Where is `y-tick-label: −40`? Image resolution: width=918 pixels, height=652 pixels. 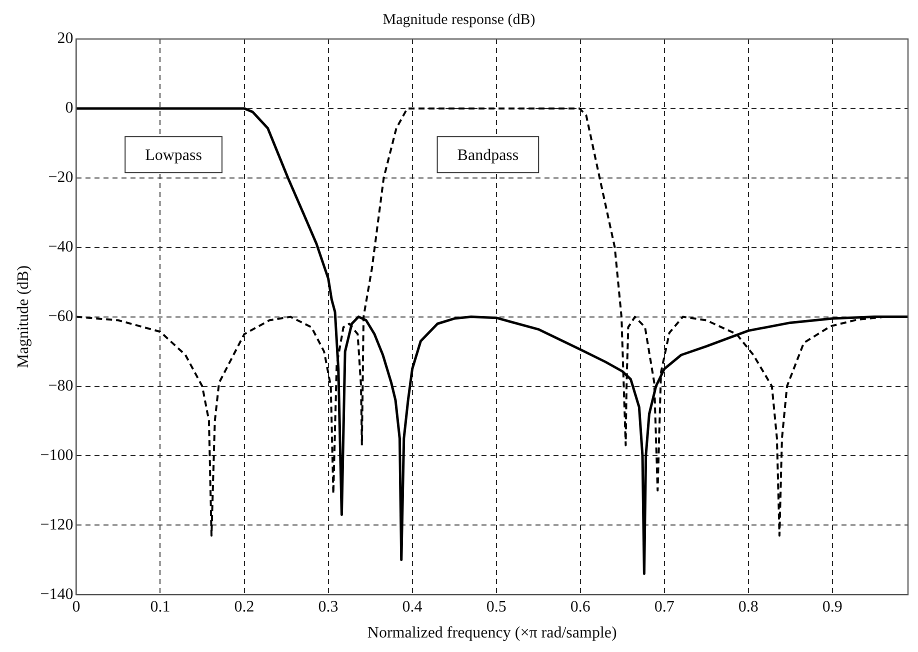
y-tick-label: −40 is located at coordinates (61, 247).